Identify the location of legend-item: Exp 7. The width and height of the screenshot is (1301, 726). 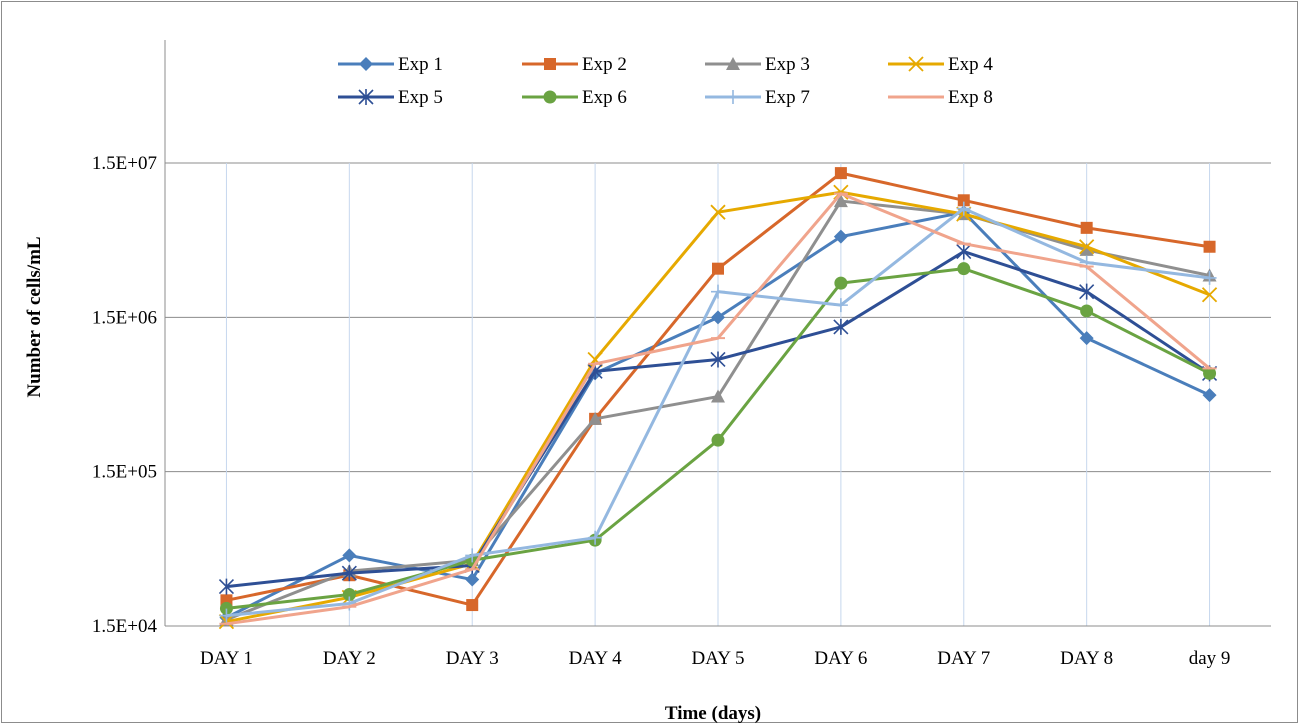
(757, 97).